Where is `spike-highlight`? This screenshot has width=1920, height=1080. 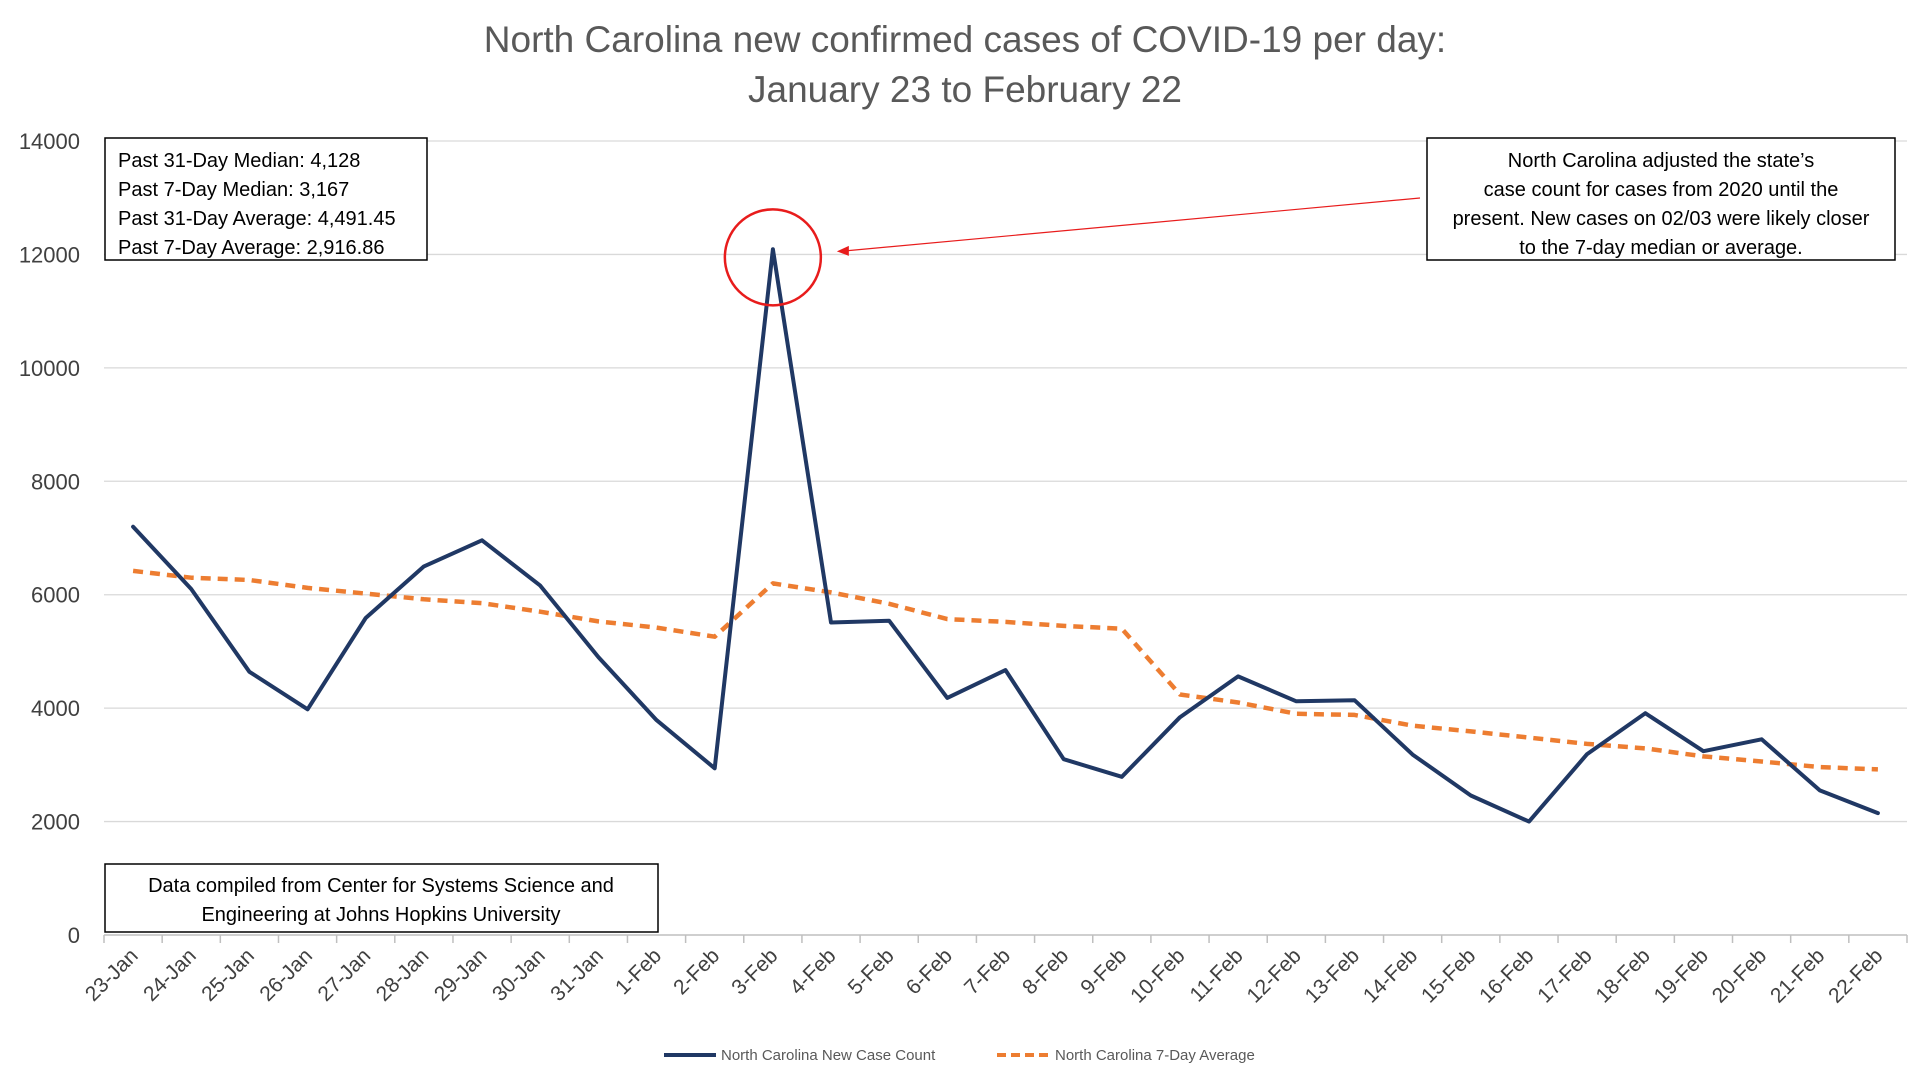
spike-highlight is located at coordinates (1072, 252).